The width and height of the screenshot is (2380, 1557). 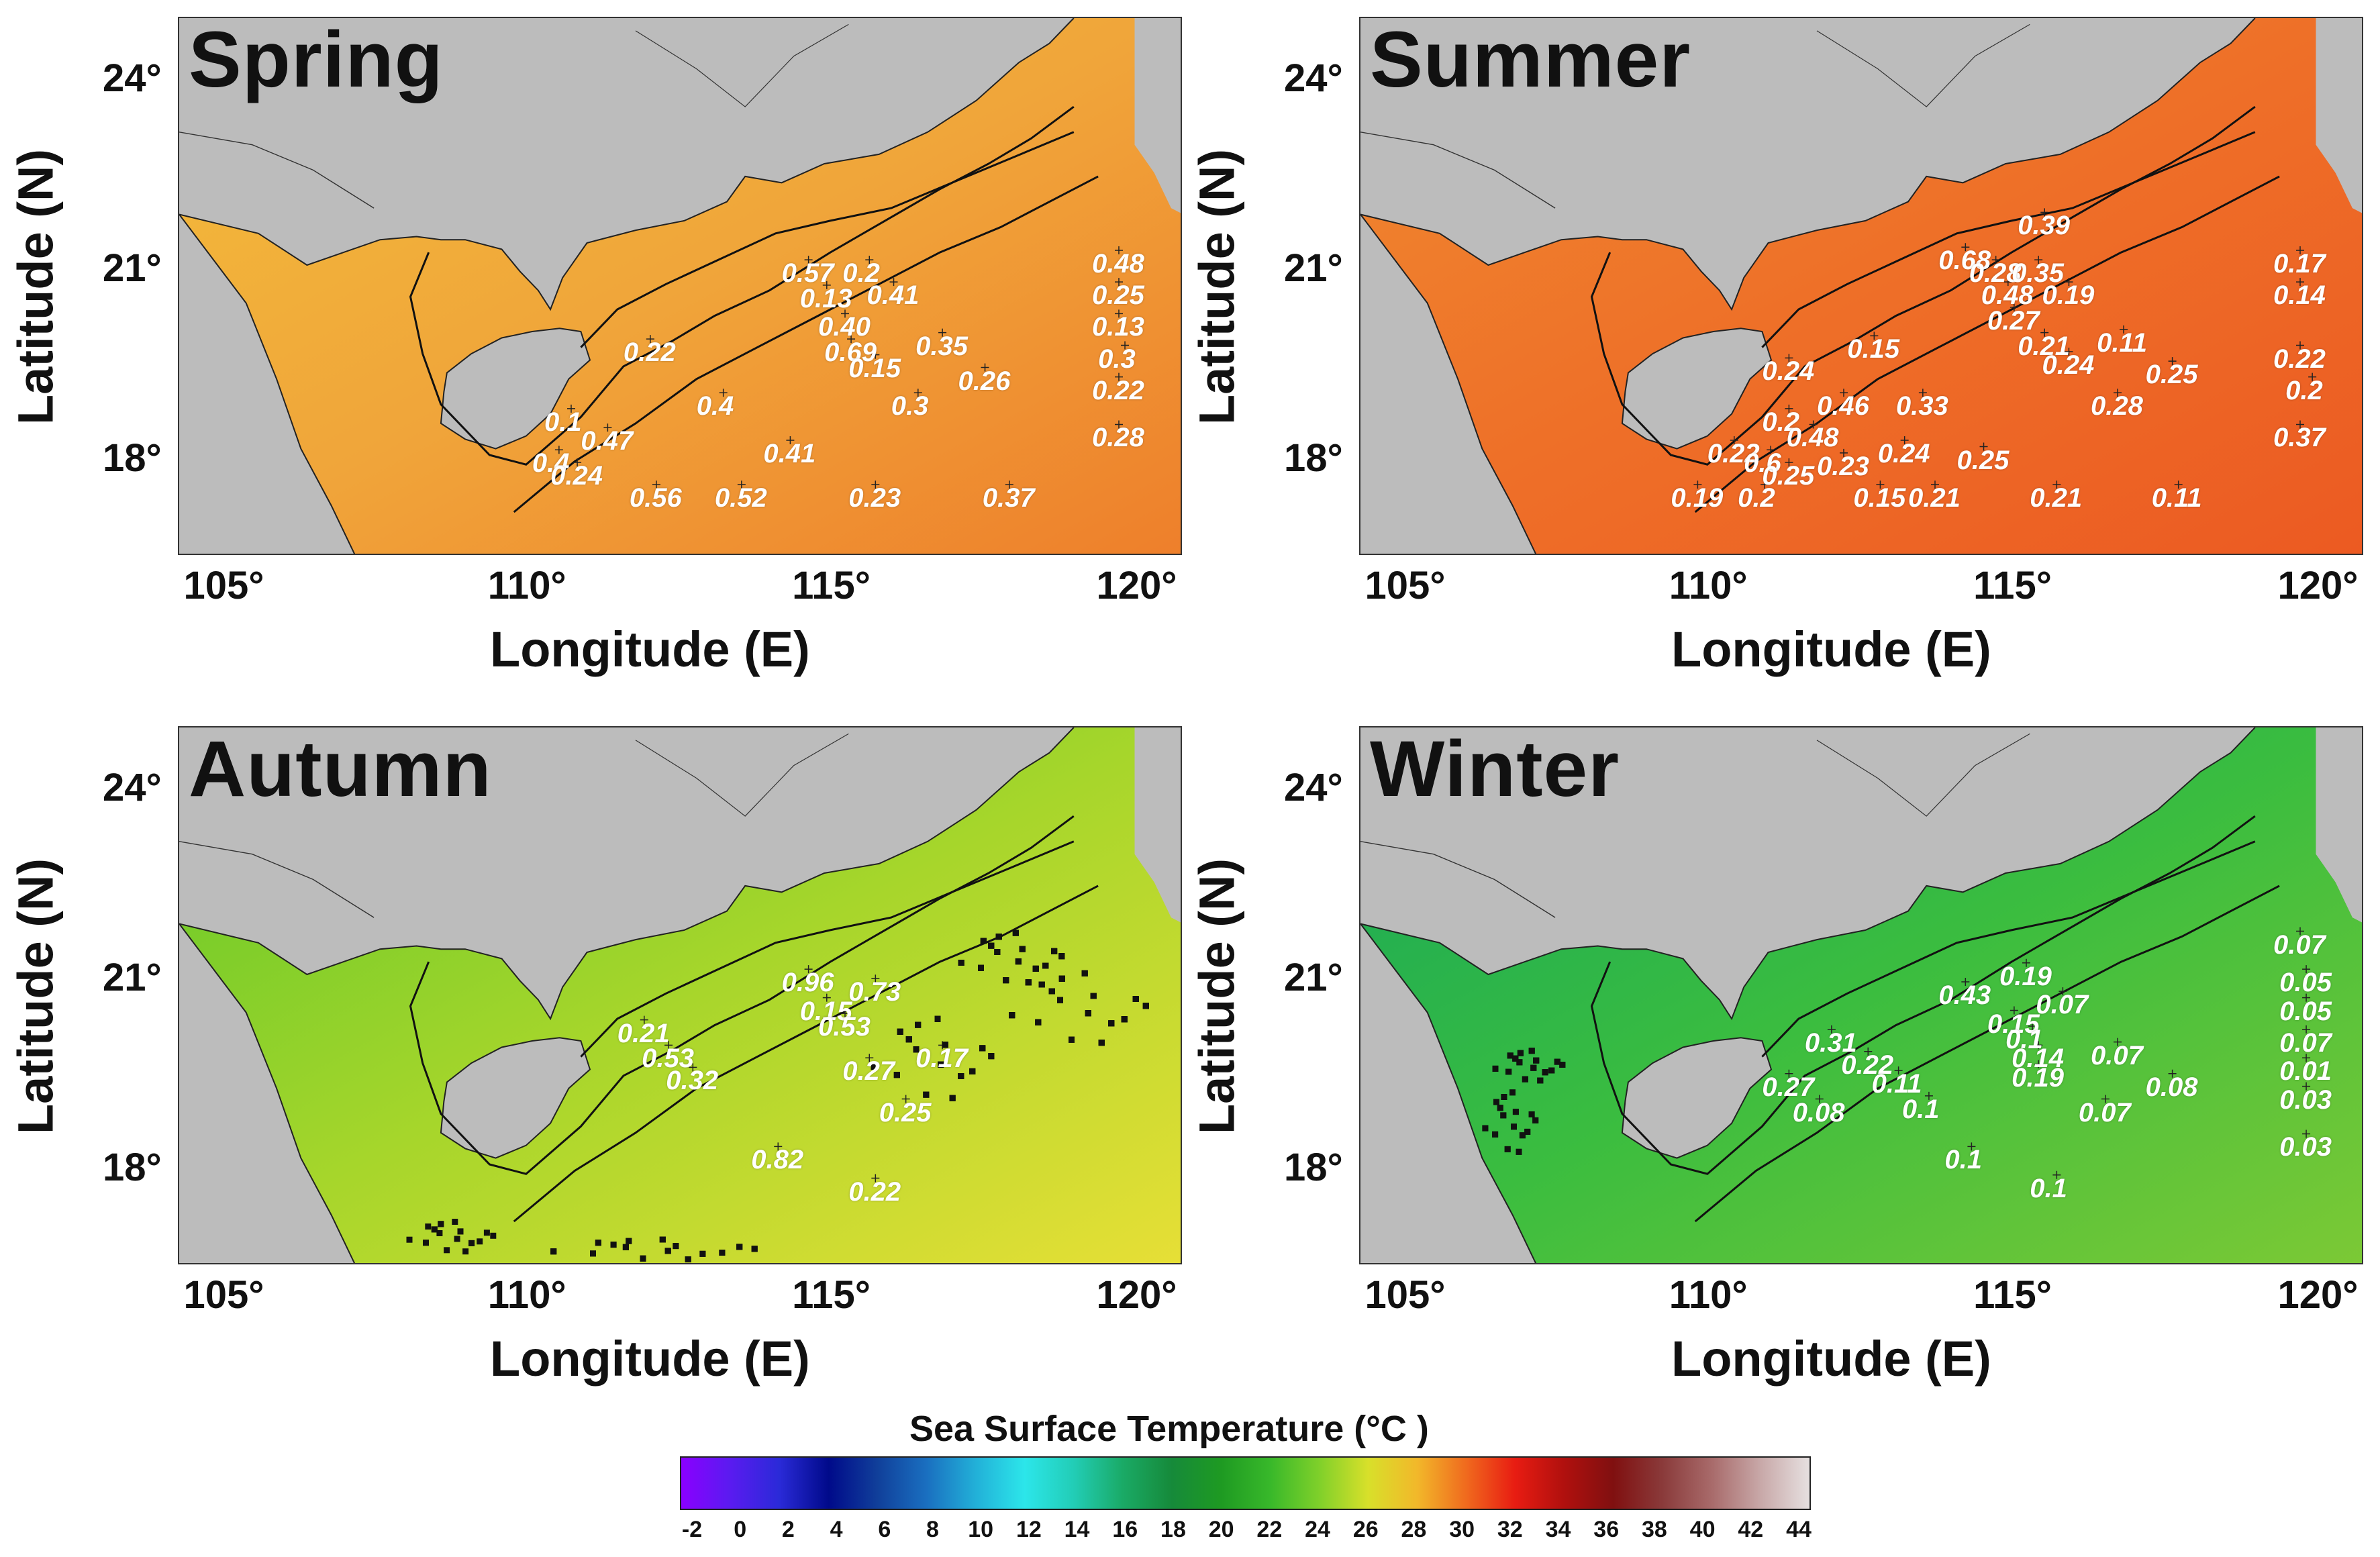 What do you see at coordinates (875, 992) in the screenshot?
I see `station-value-label: 0.73` at bounding box center [875, 992].